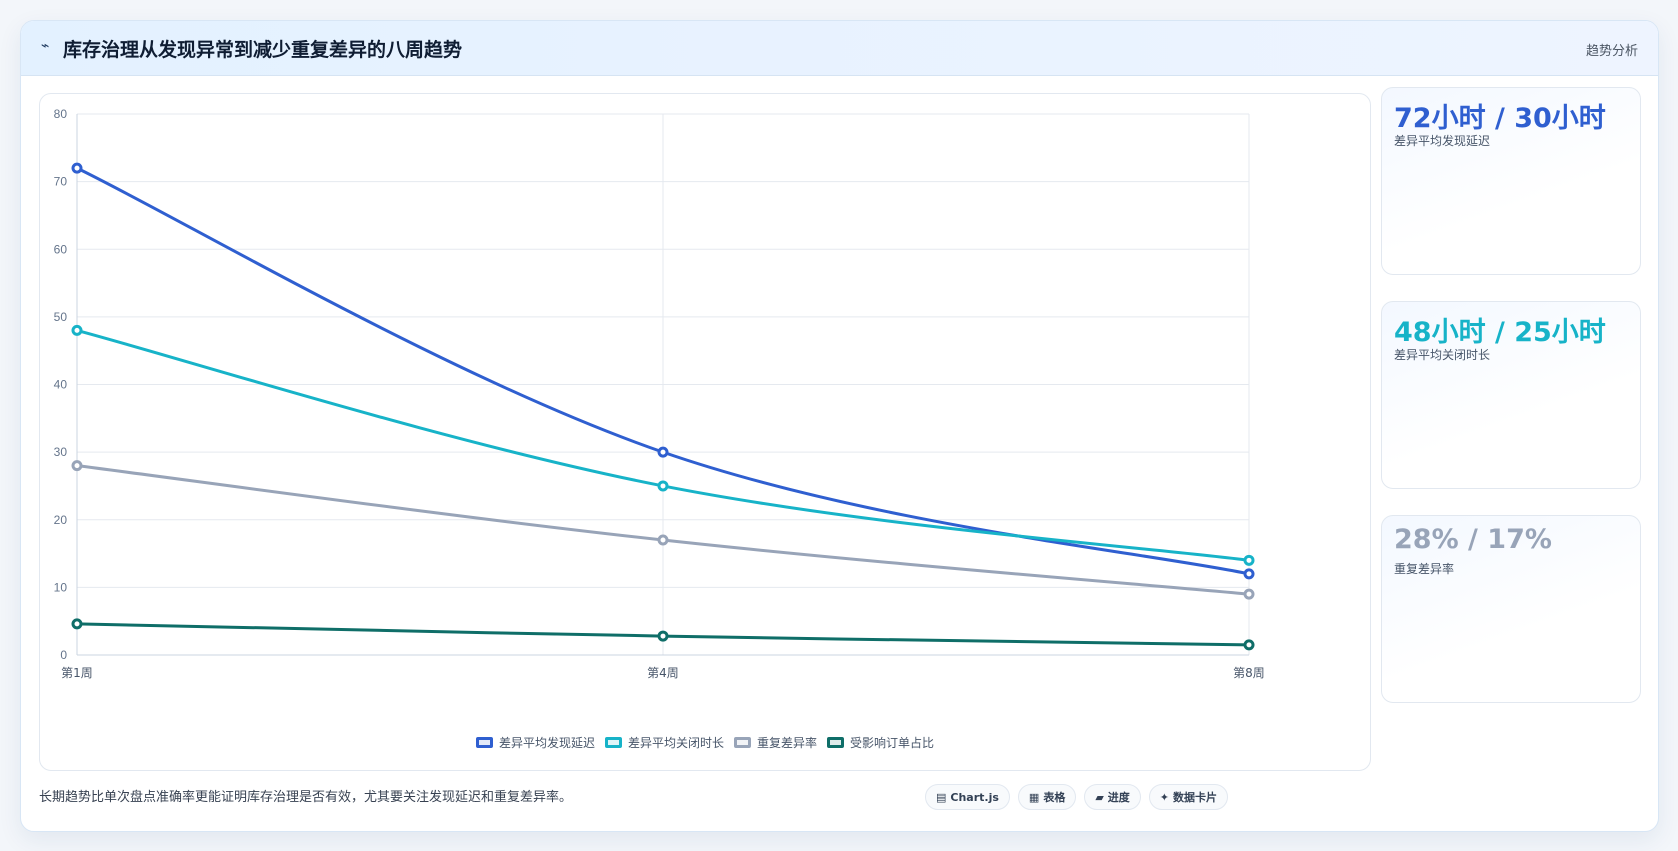 The height and width of the screenshot is (851, 1678). Describe the element at coordinates (1424, 569) in the screenshot. I see `kpi-label: 重复差异率` at that location.